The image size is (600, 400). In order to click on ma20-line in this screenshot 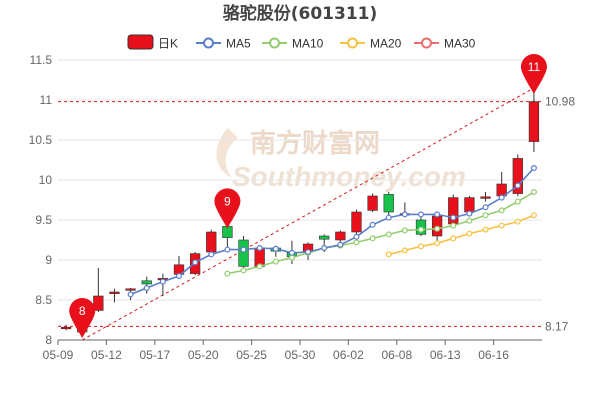, I will do `click(461, 235)`.